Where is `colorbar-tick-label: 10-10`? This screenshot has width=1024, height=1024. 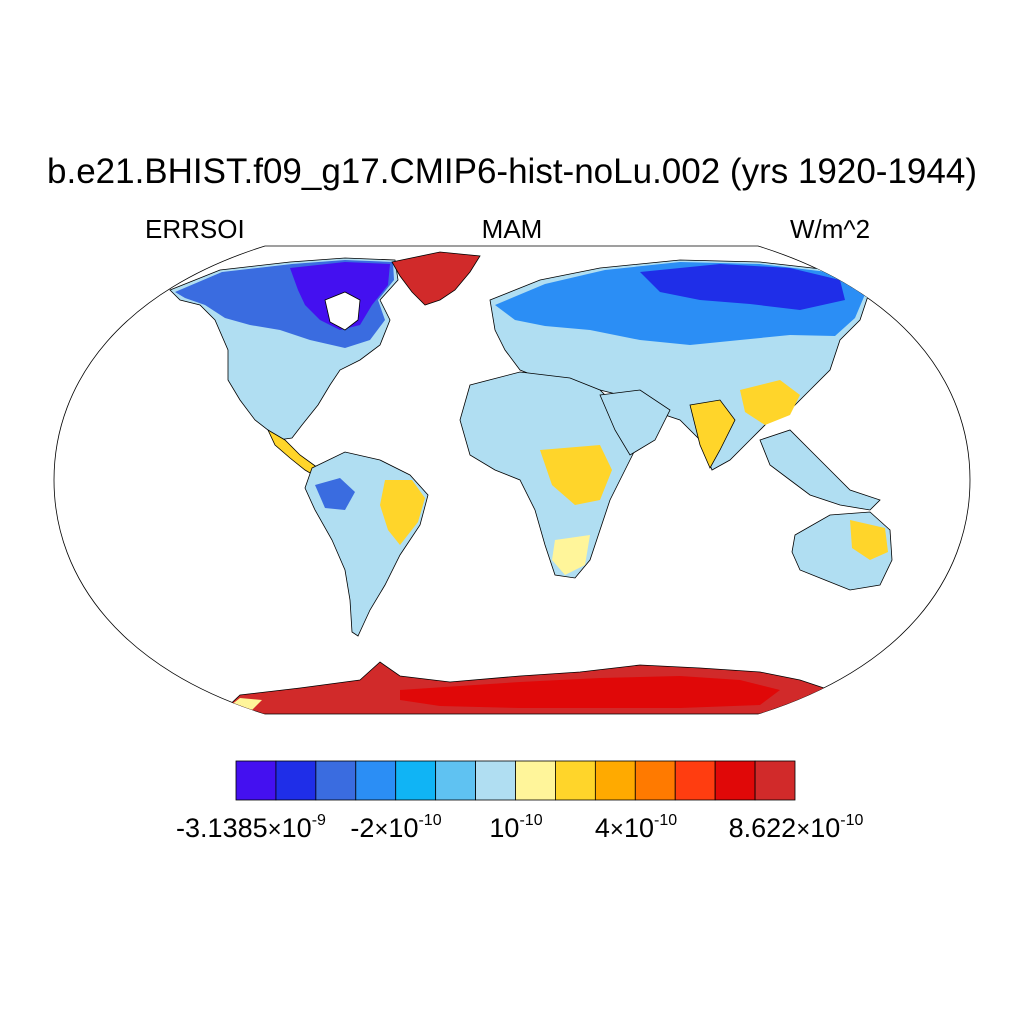
colorbar-tick-label: 10-10 is located at coordinates (516, 827).